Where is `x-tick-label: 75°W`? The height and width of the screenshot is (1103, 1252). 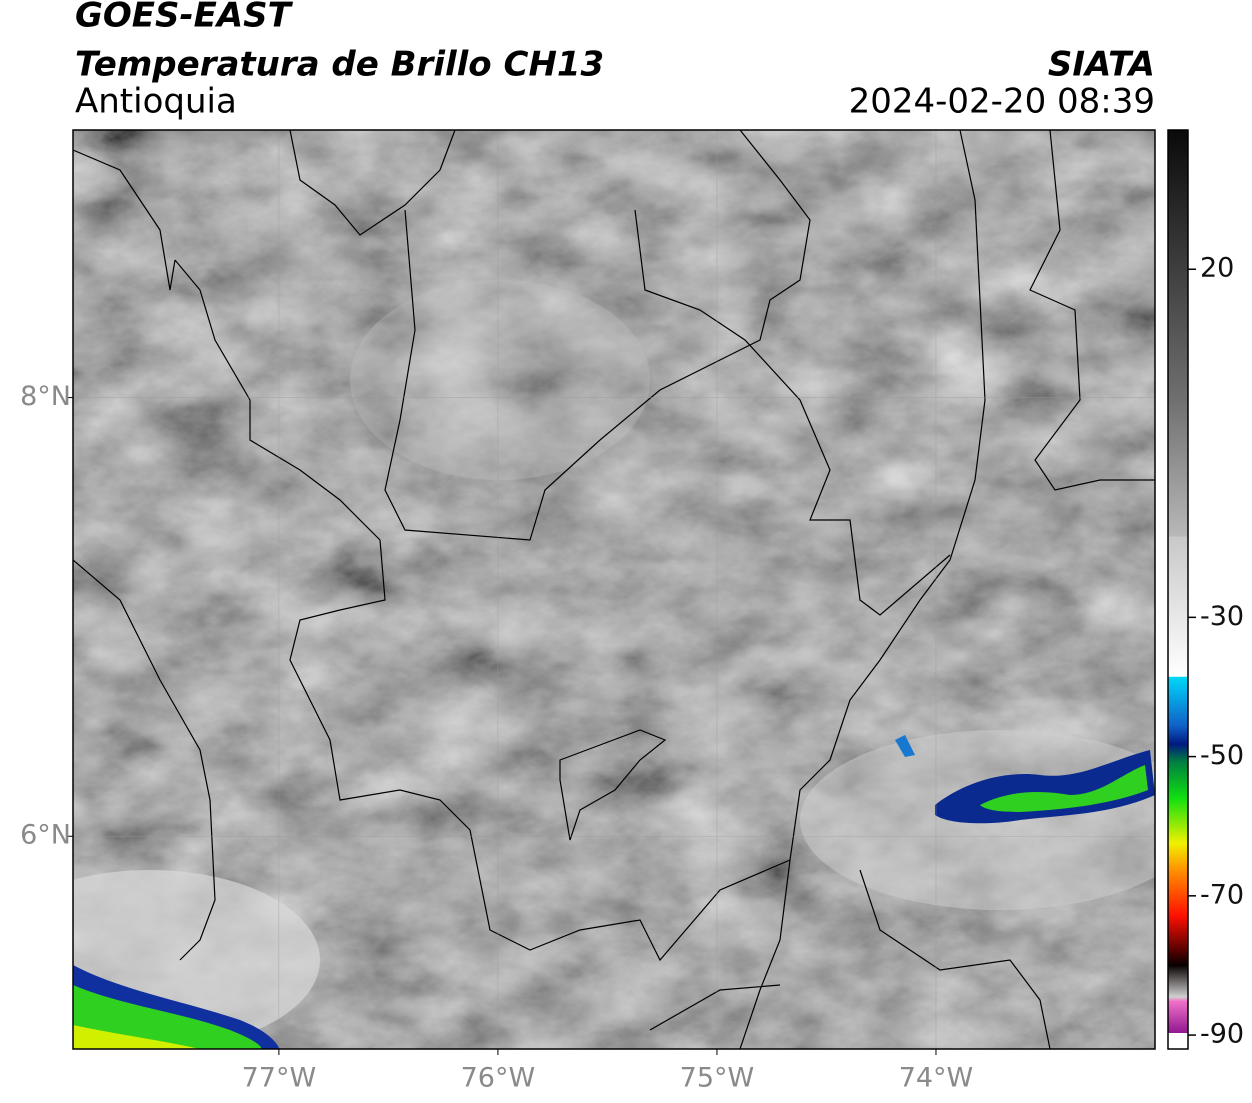 x-tick-label: 75°W is located at coordinates (717, 1078).